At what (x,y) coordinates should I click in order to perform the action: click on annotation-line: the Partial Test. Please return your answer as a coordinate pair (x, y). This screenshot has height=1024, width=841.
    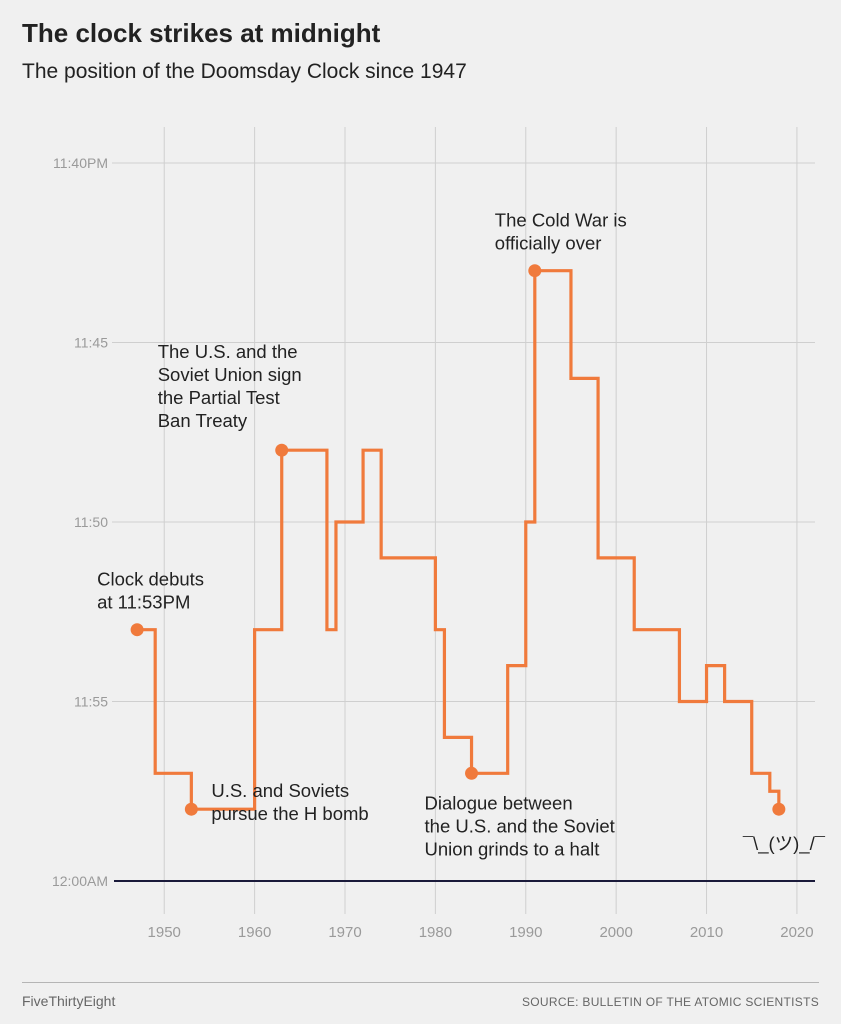
    Looking at the image, I should click on (219, 397).